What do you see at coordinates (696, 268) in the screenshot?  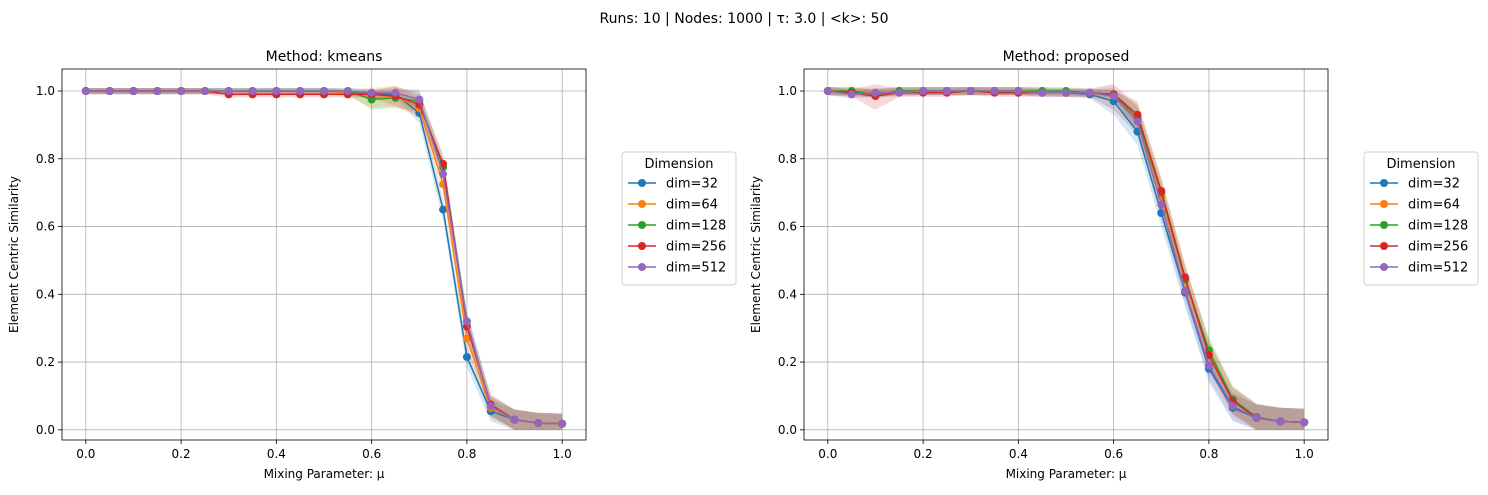 I see `chart-0-legend-label-4: dim=512` at bounding box center [696, 268].